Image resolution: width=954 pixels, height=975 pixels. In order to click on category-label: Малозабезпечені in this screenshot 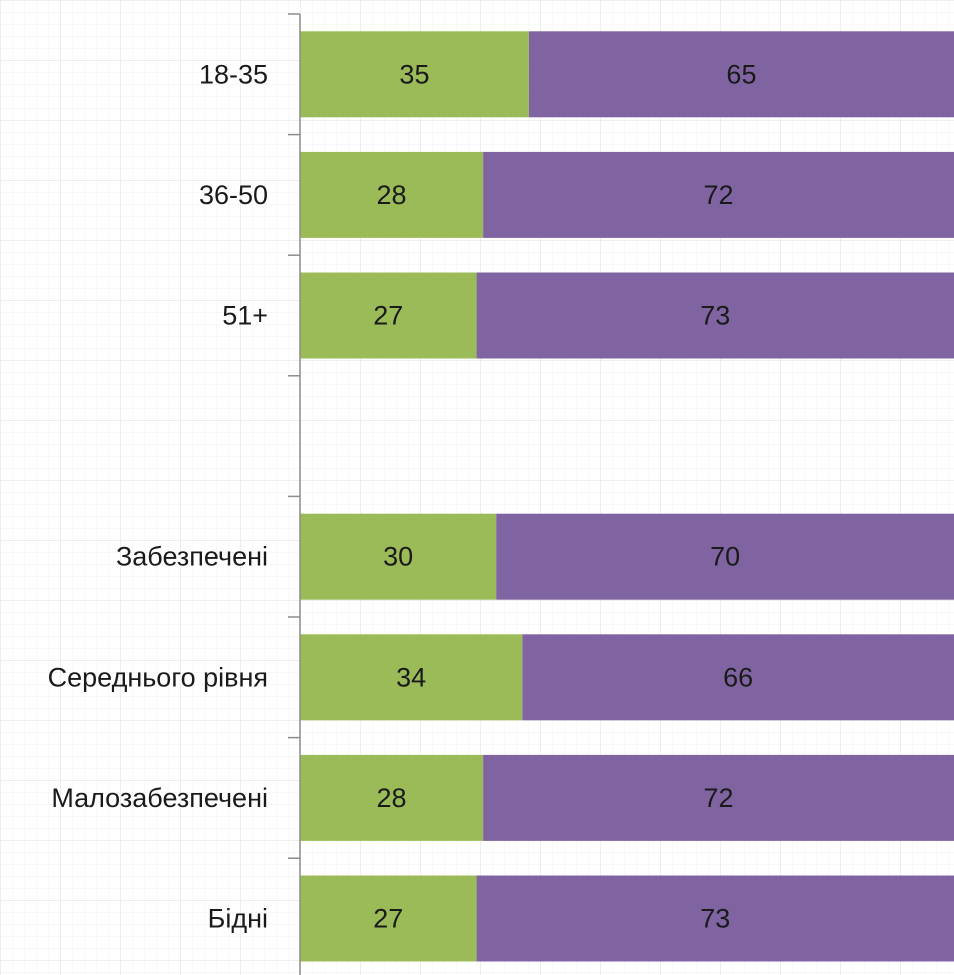, I will do `click(159, 798)`.